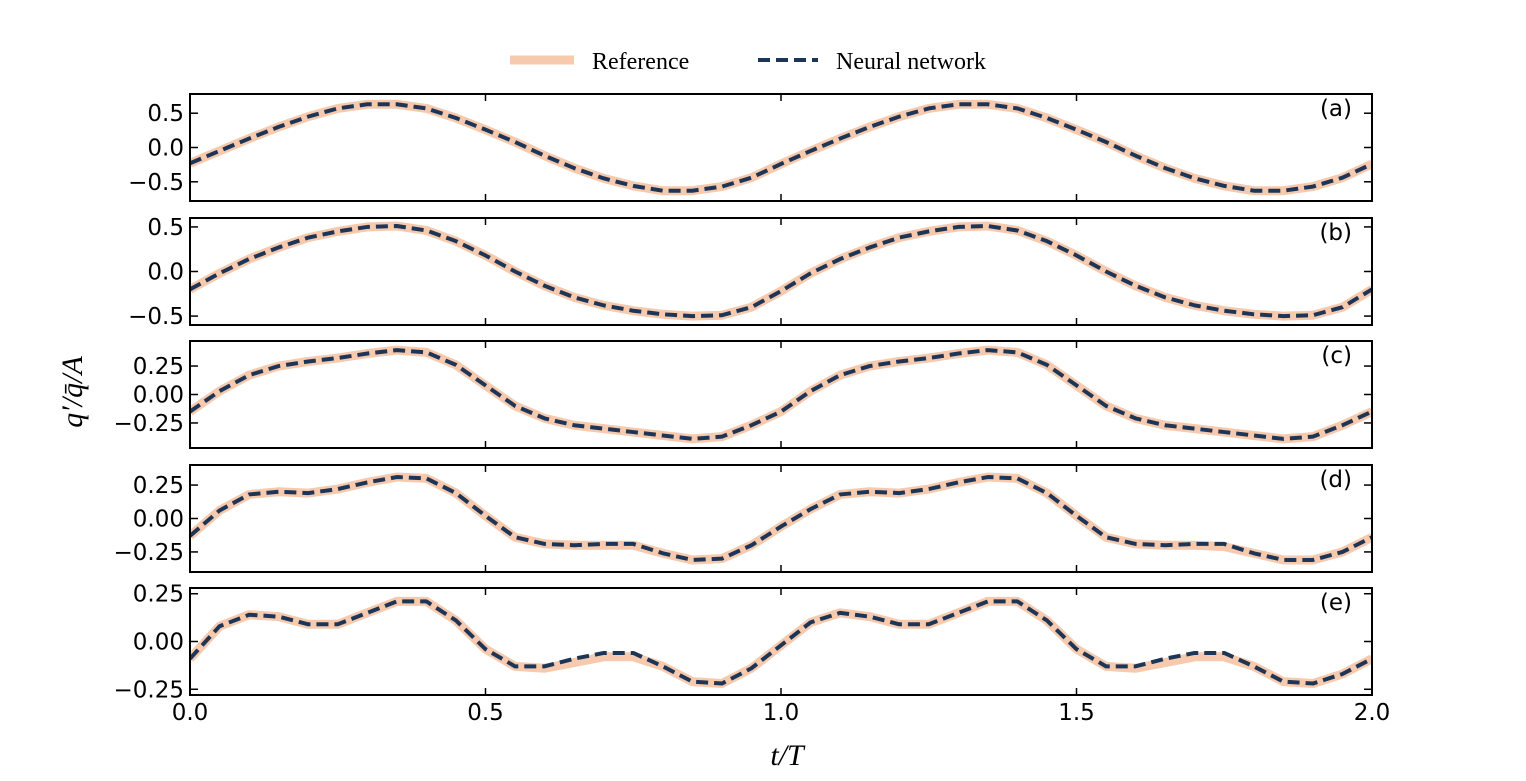 The image size is (1526, 781). What do you see at coordinates (1335, 480) in the screenshot?
I see `panel-label-d: (d)` at bounding box center [1335, 480].